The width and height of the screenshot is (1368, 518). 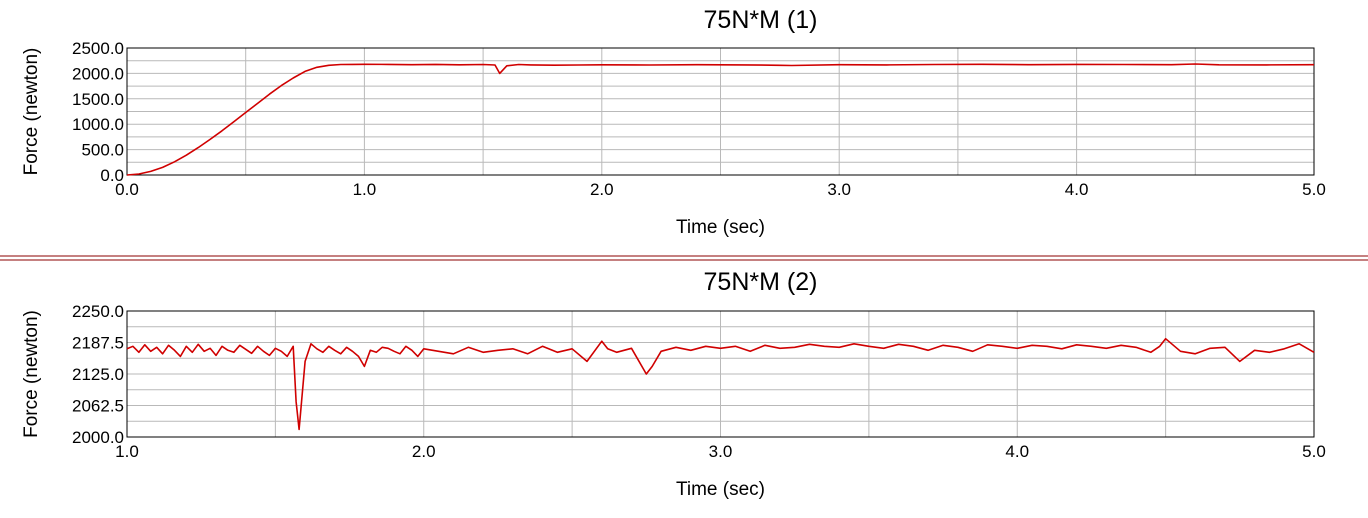 What do you see at coordinates (721, 451) in the screenshot?
I see `chart-2-x-tick-label: 3.0` at bounding box center [721, 451].